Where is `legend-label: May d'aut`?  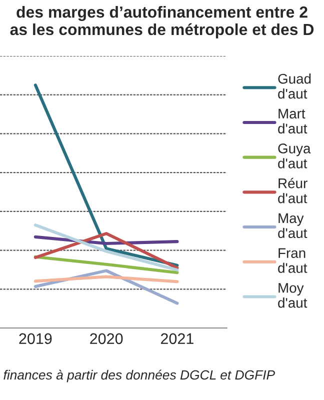 legend-label: May d'aut is located at coordinates (293, 225).